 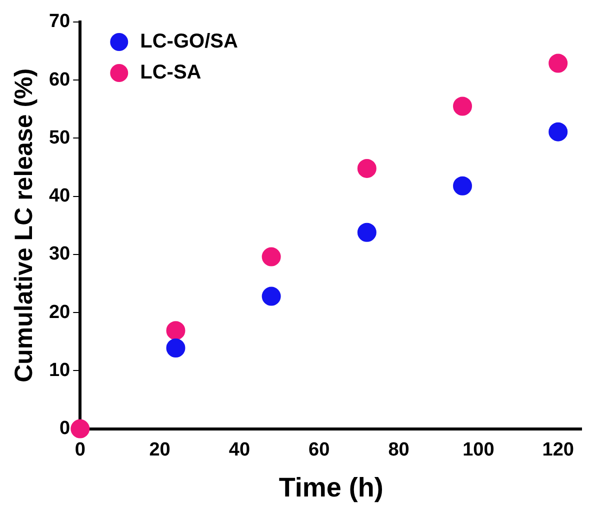 I want to click on x-tick-label: 20, so click(x=159, y=449).